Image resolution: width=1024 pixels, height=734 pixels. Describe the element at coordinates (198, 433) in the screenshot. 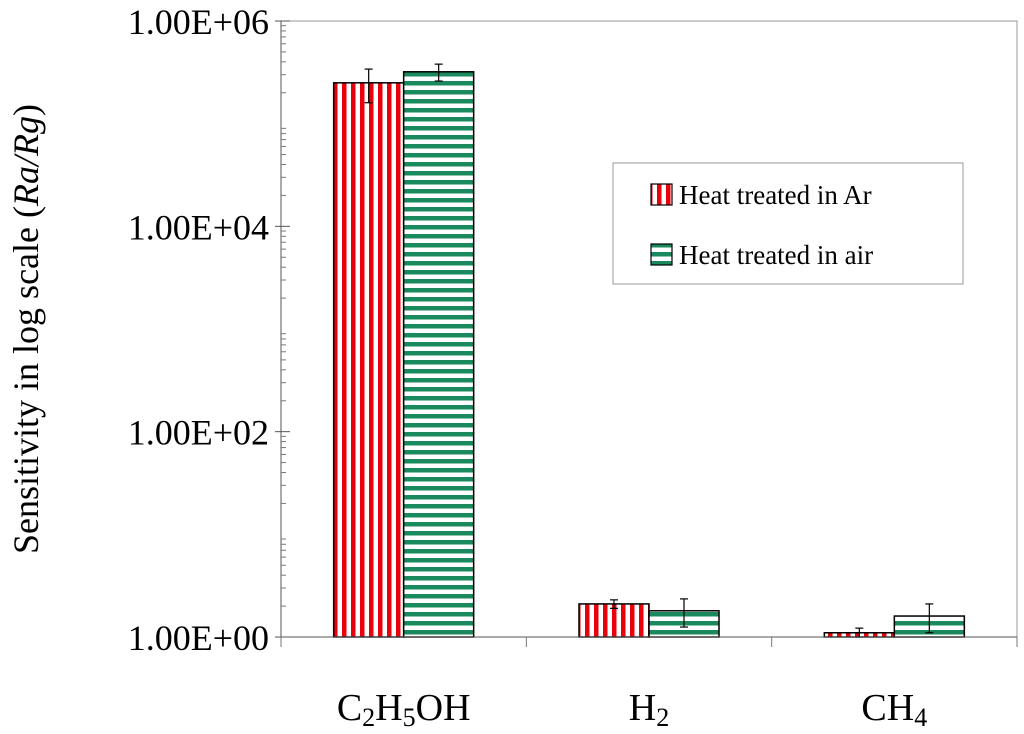

I see `y-tick-label: 1.00E+02` at that location.